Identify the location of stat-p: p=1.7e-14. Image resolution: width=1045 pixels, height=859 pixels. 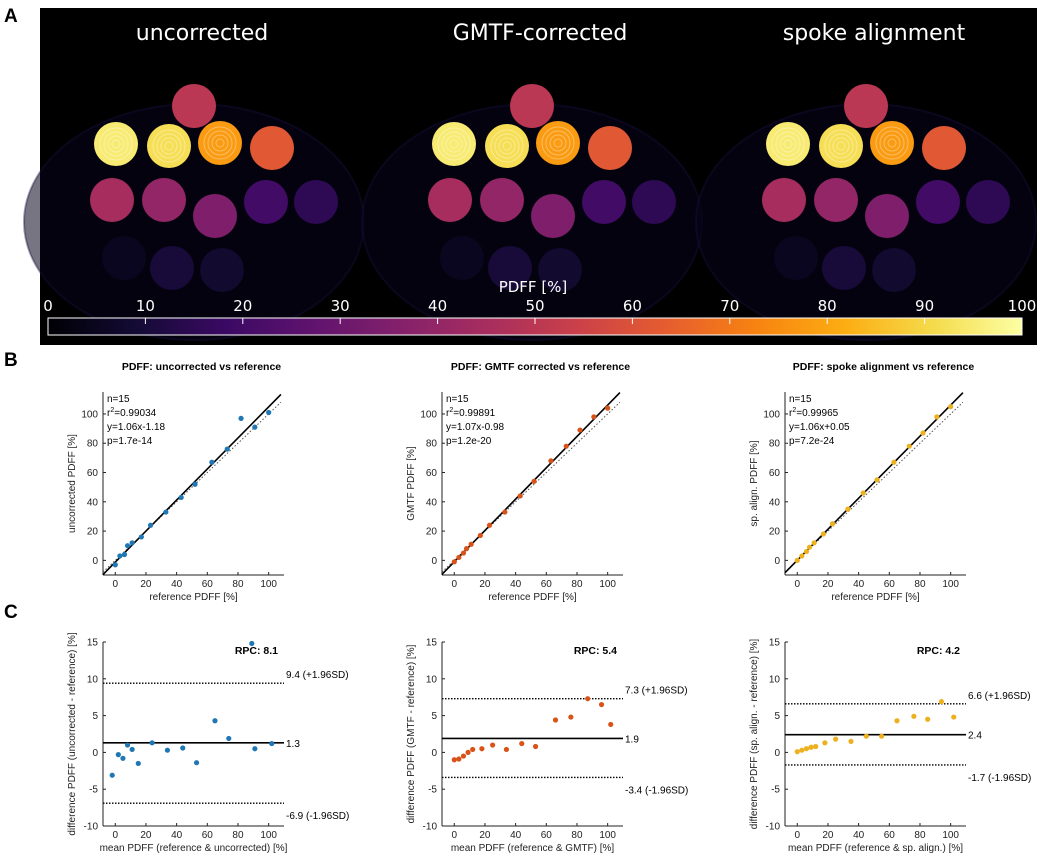
(130, 441).